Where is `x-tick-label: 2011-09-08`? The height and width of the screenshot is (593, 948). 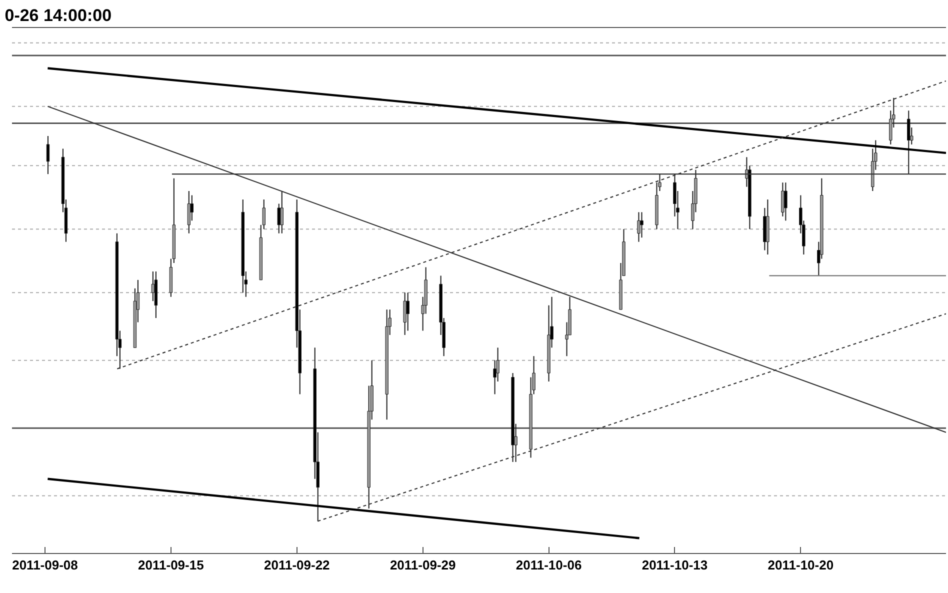 x-tick-label: 2011-09-08 is located at coordinates (45, 565).